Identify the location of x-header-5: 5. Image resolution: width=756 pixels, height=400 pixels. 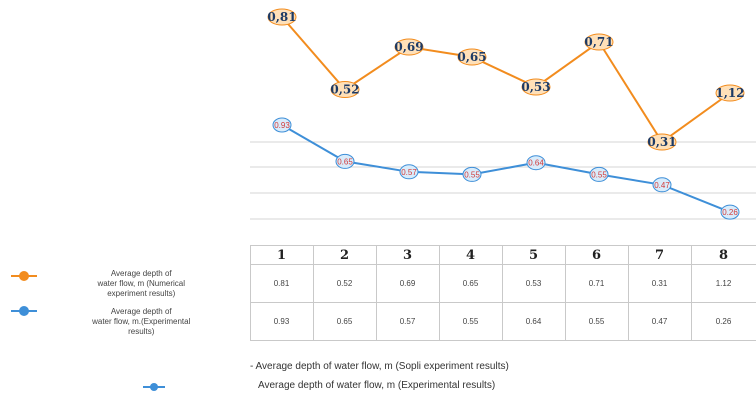
(533, 255).